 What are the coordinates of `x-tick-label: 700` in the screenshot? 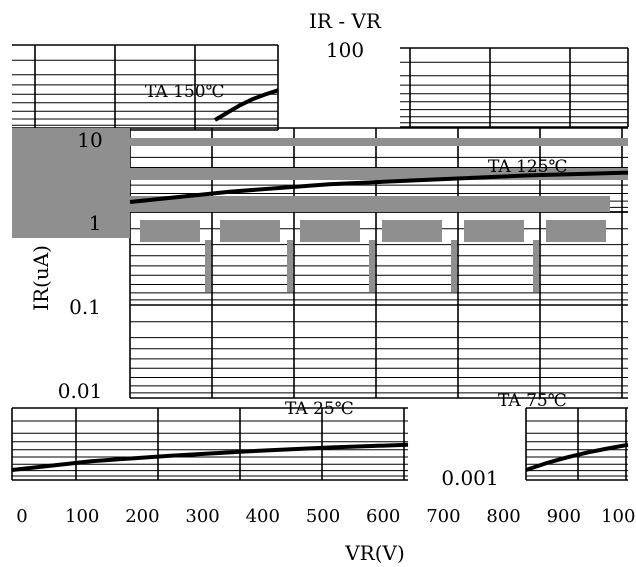 It's located at (443, 516).